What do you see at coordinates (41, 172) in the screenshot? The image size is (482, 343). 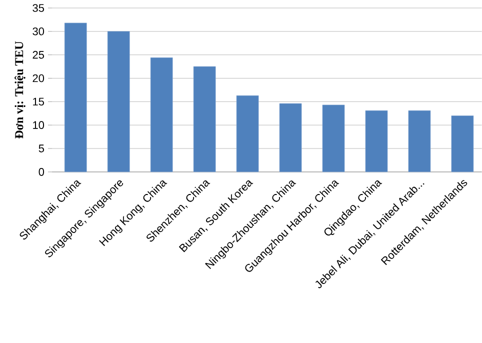 I see `y-tick-label: 0` at bounding box center [41, 172].